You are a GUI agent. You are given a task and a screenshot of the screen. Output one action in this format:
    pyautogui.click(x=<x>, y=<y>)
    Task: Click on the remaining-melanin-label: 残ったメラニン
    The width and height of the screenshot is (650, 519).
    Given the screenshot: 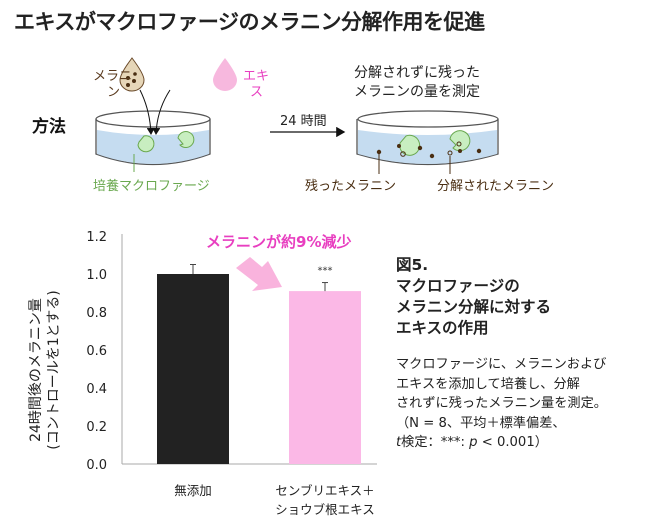 What is the action you would take?
    pyautogui.click(x=350, y=186)
    